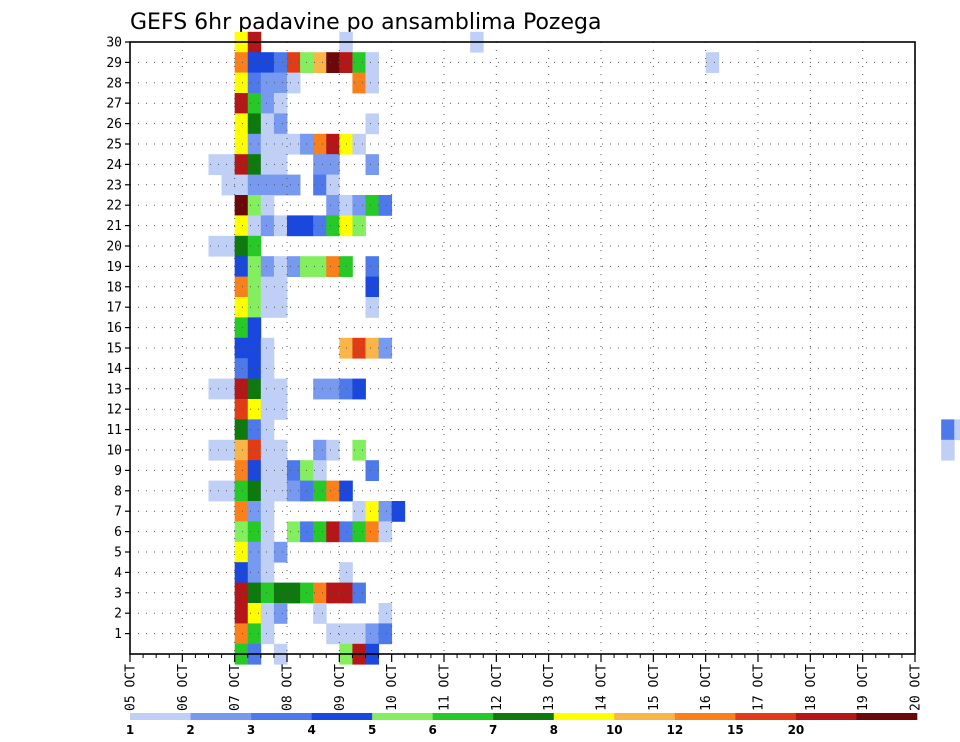 The height and width of the screenshot is (742, 960). I want to click on x-tick-label: 12 OCT, so click(497, 687).